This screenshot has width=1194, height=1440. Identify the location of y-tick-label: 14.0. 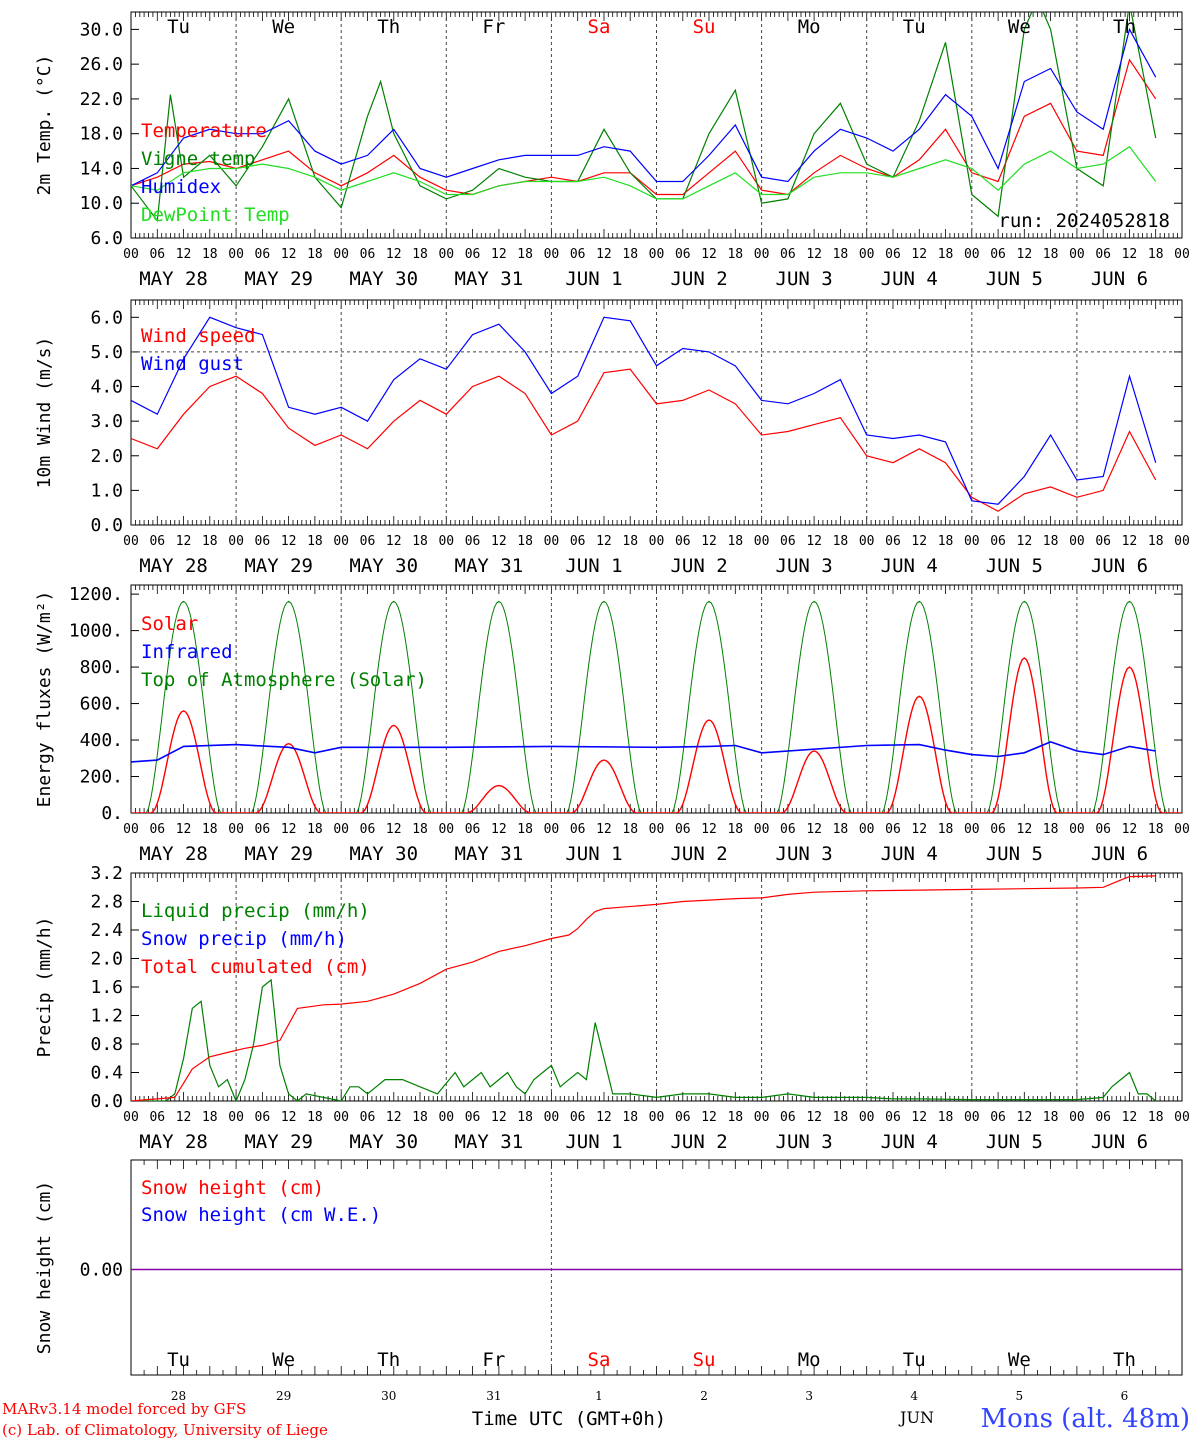
(101, 168).